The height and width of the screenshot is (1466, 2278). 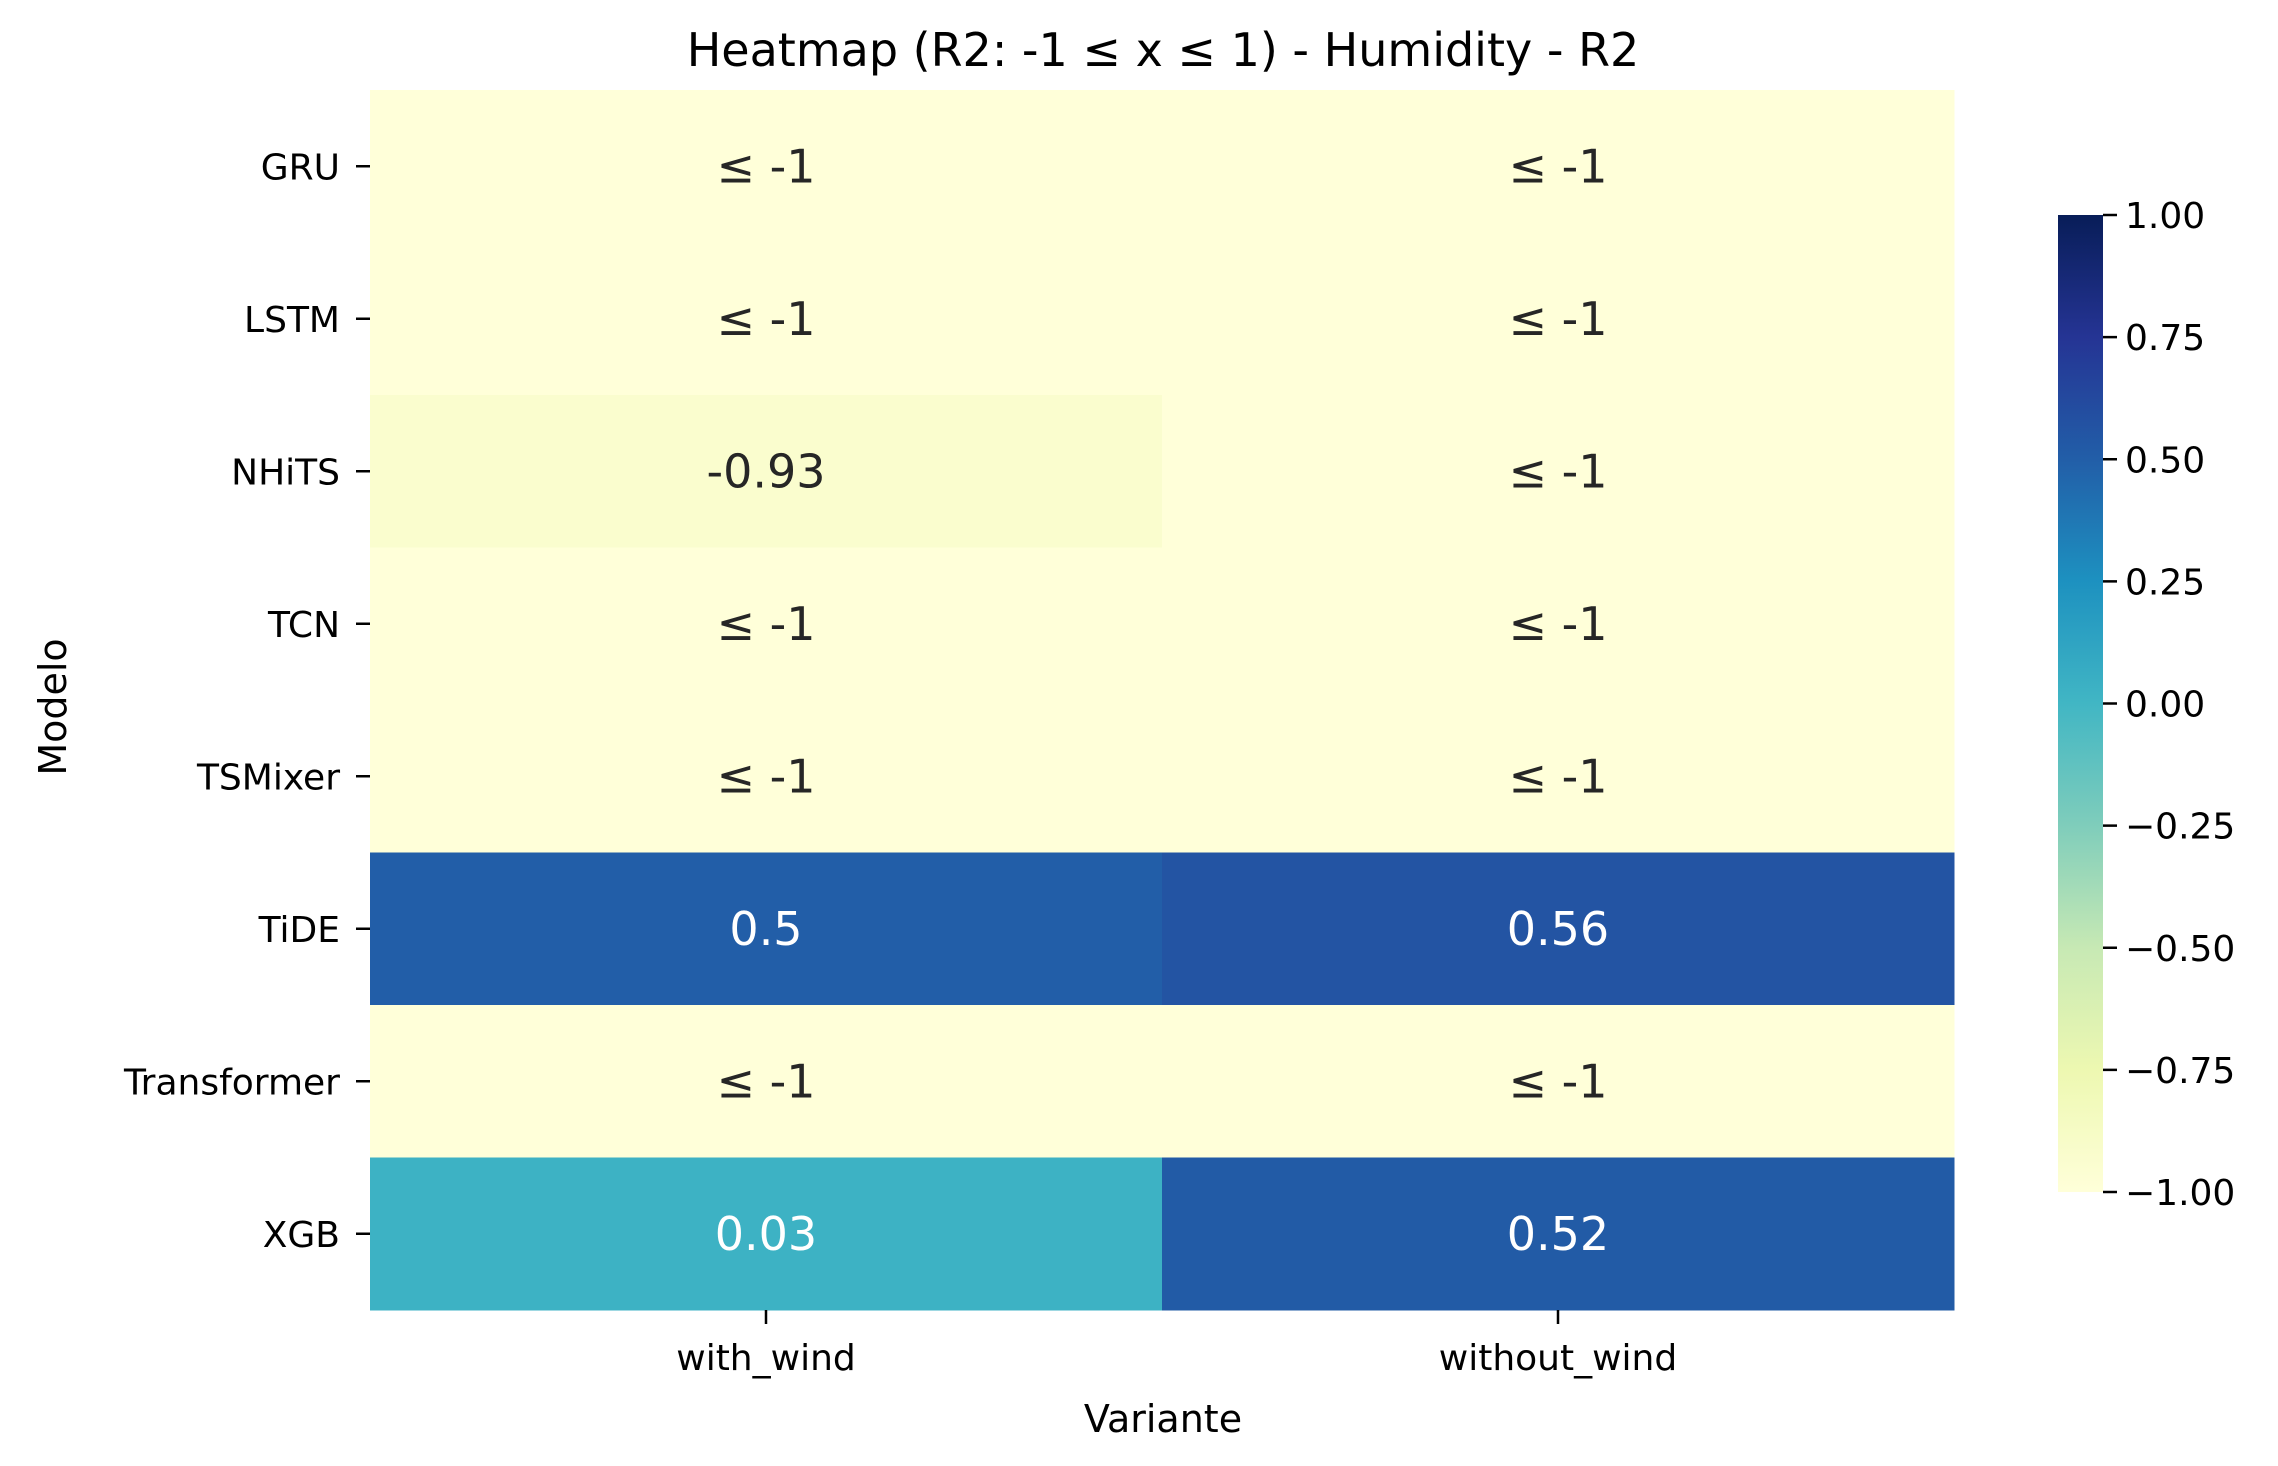 I want to click on chart-title: Heatmap (R2: -1 ≤ x ≤ 1) - Humidity - R2, so click(x=1163, y=50).